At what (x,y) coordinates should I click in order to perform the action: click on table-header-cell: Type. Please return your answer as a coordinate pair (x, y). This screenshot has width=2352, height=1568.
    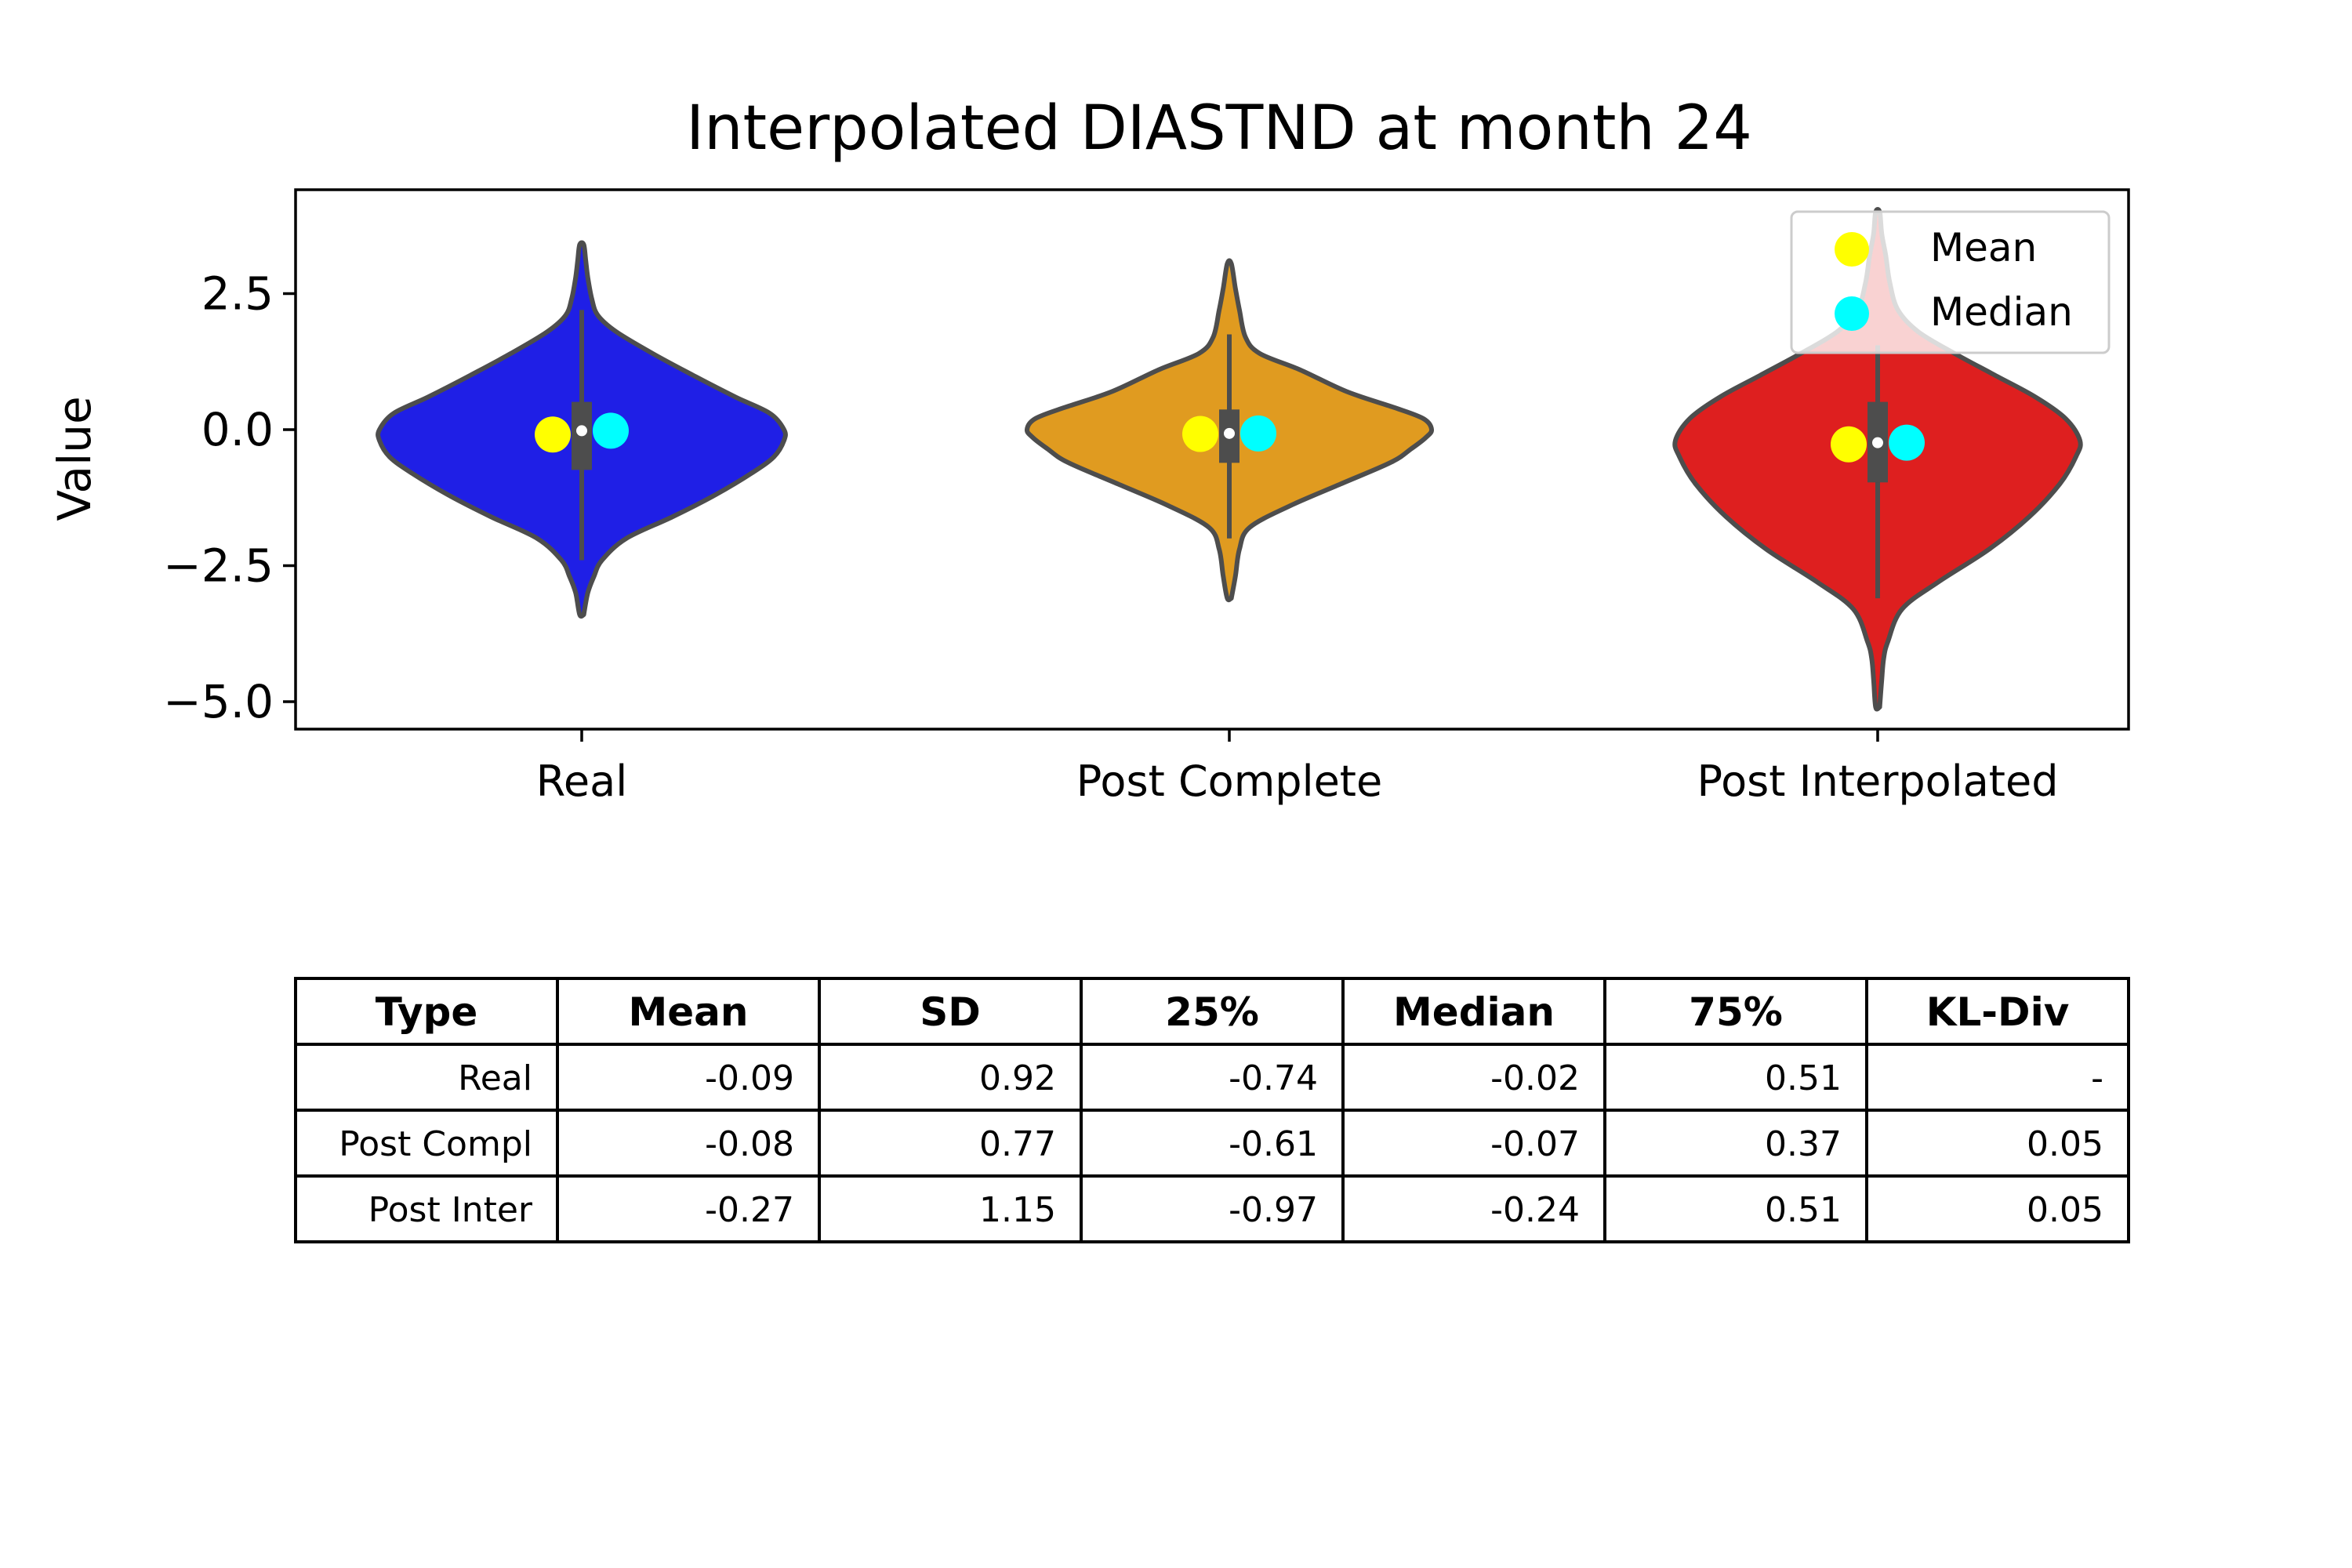
    Looking at the image, I should click on (426, 1012).